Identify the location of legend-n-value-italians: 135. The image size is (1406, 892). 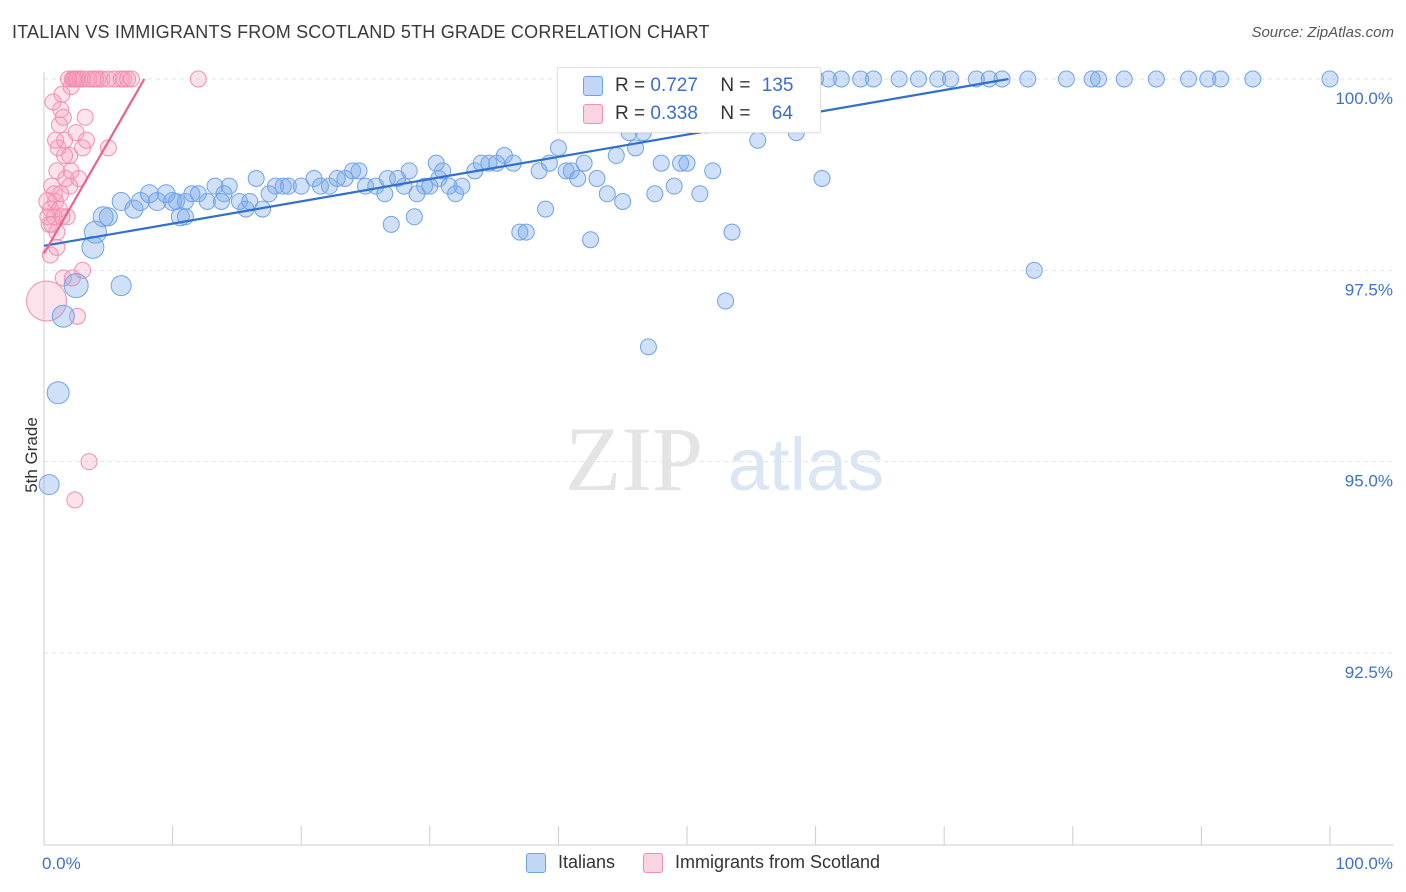
(777, 85).